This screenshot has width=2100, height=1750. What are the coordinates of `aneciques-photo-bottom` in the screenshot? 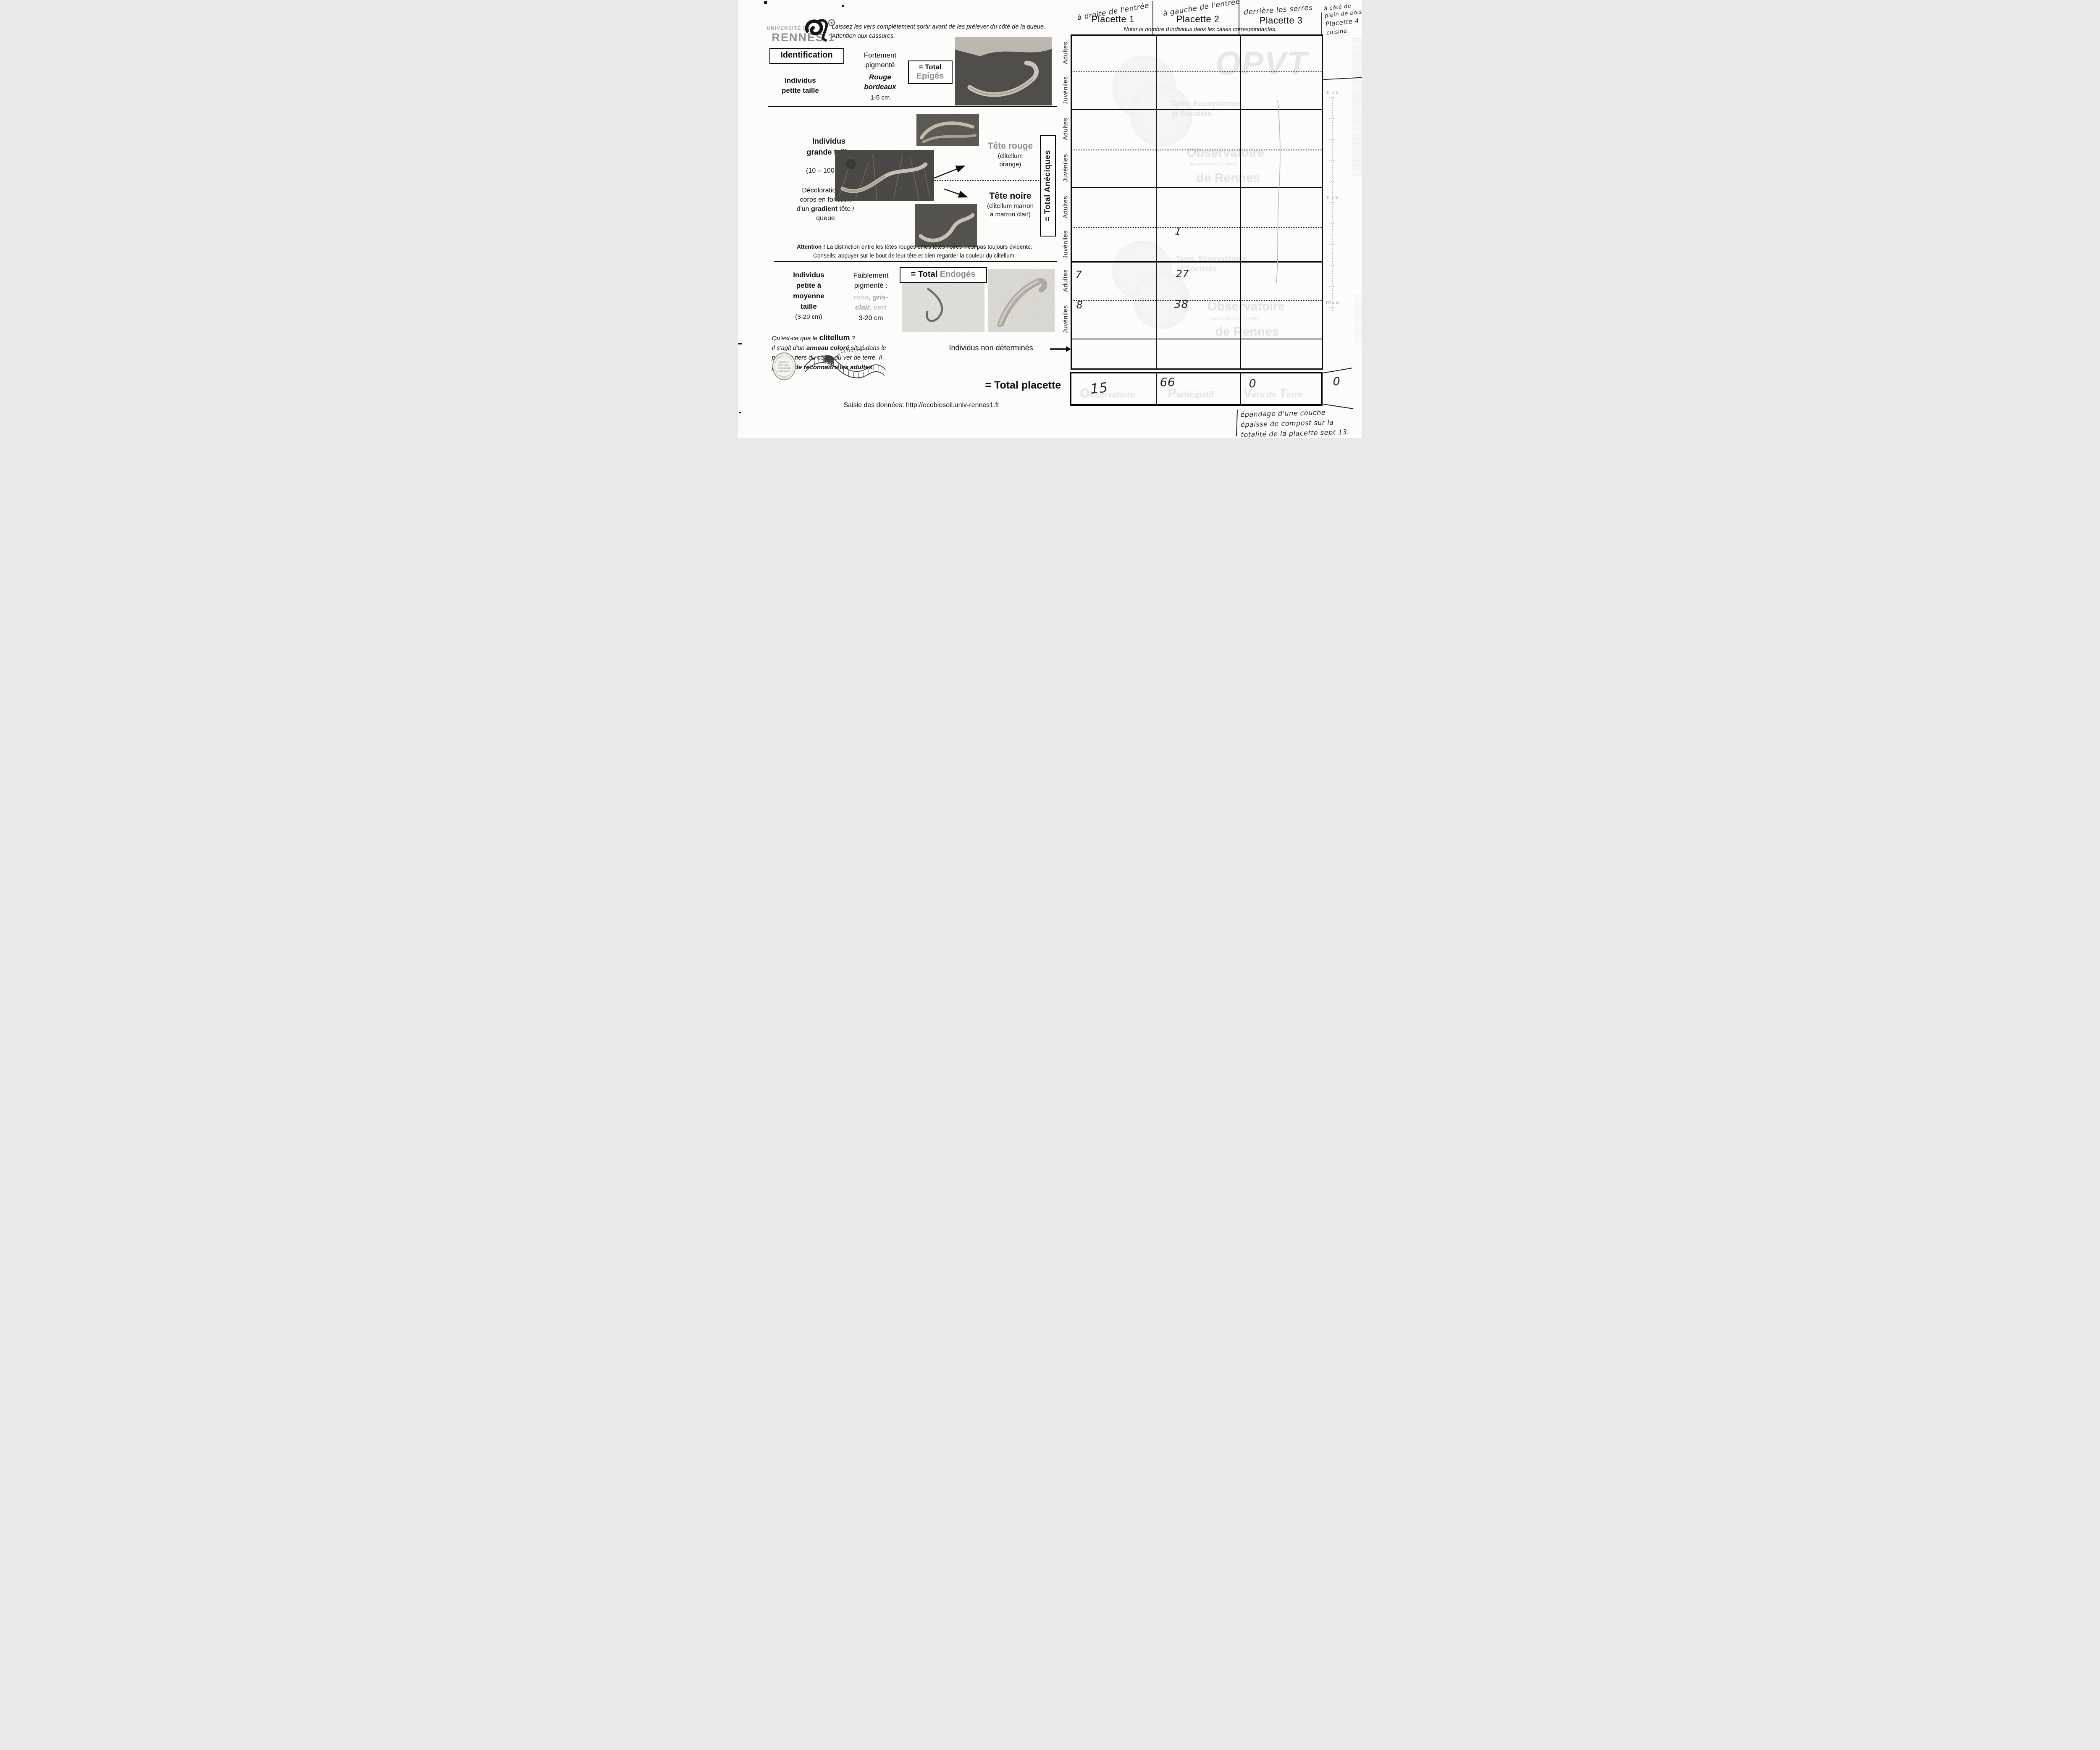 It's located at (945, 225).